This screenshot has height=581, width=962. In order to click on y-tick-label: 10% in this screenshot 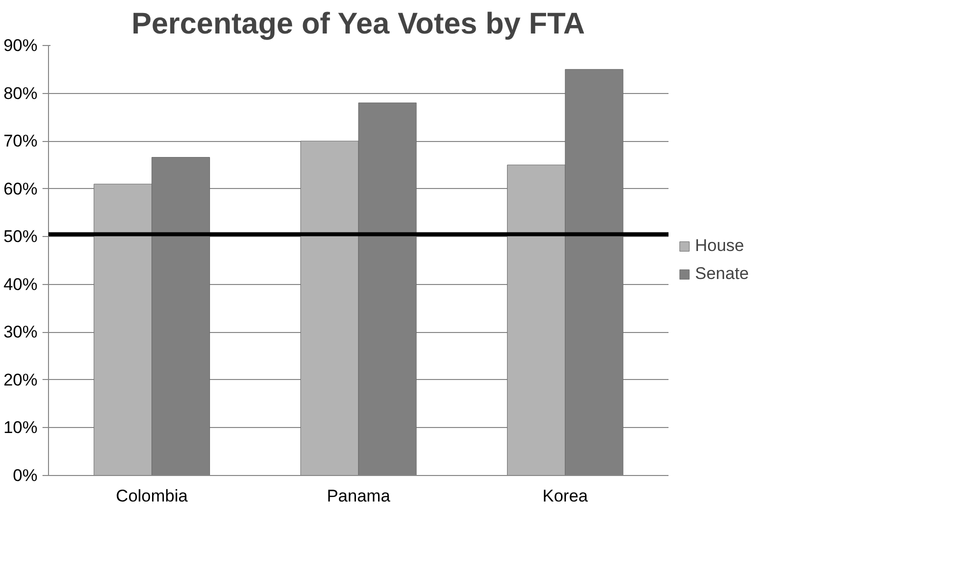, I will do `click(20, 428)`.